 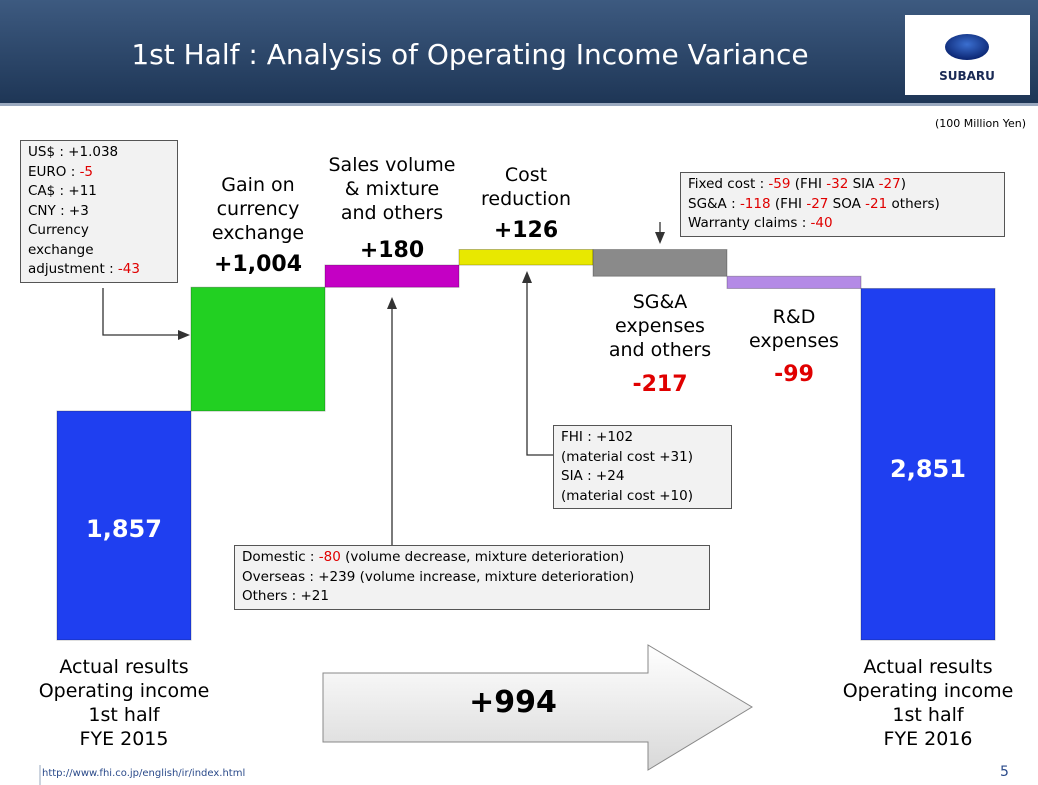 What do you see at coordinates (779, 184) in the screenshot?
I see `annotation-text: -59` at bounding box center [779, 184].